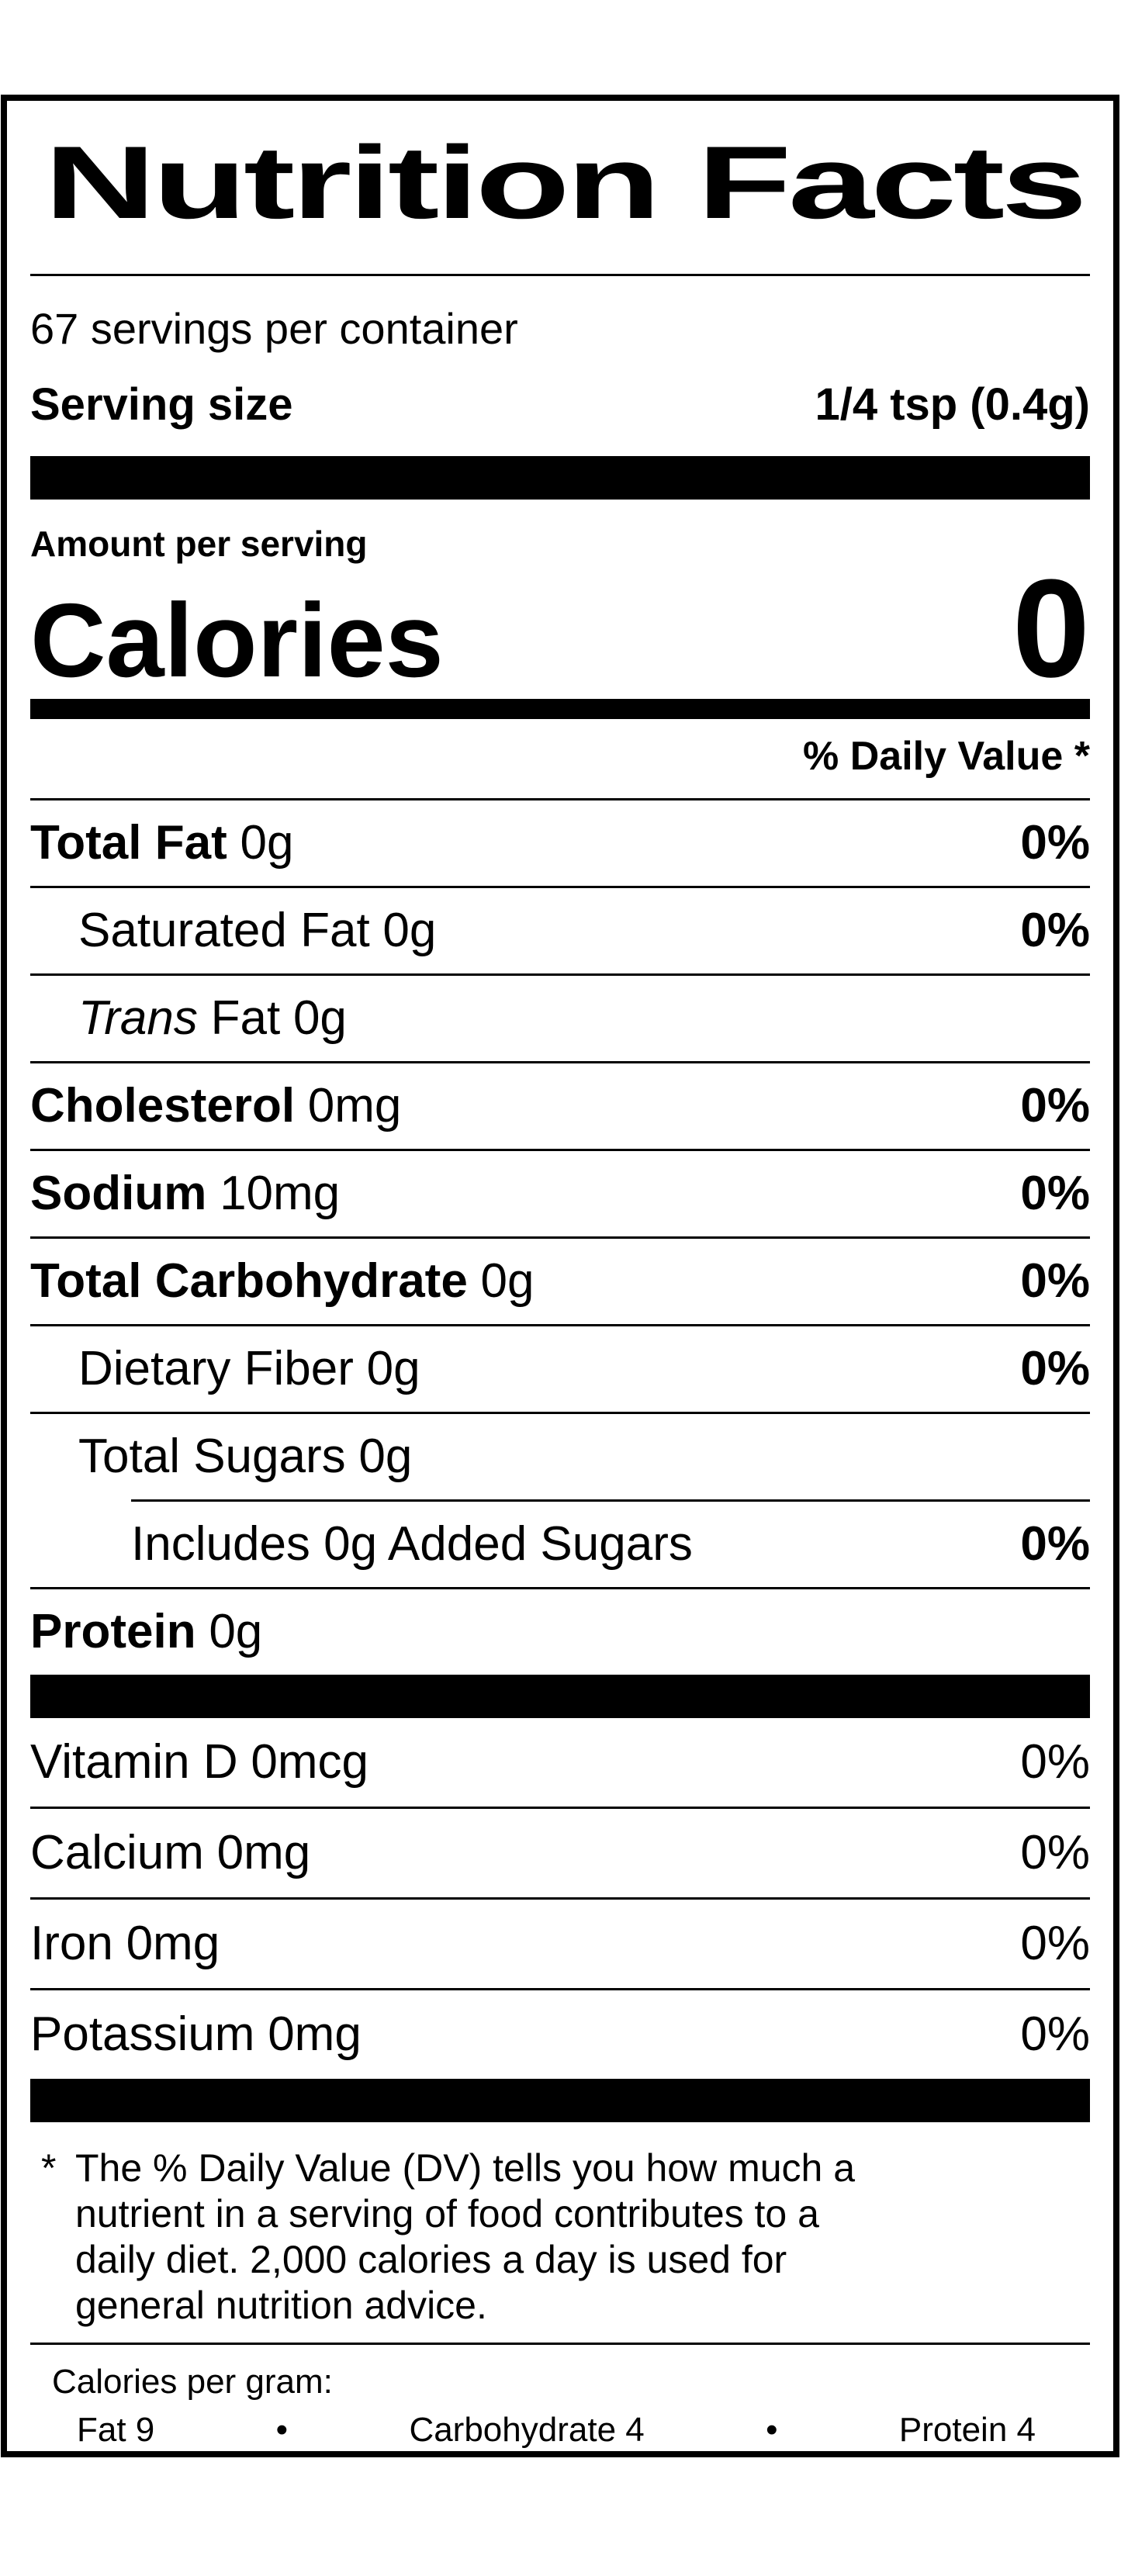 The image size is (1121, 2576). I want to click on footnote-asterisk: *, so click(49, 2168).